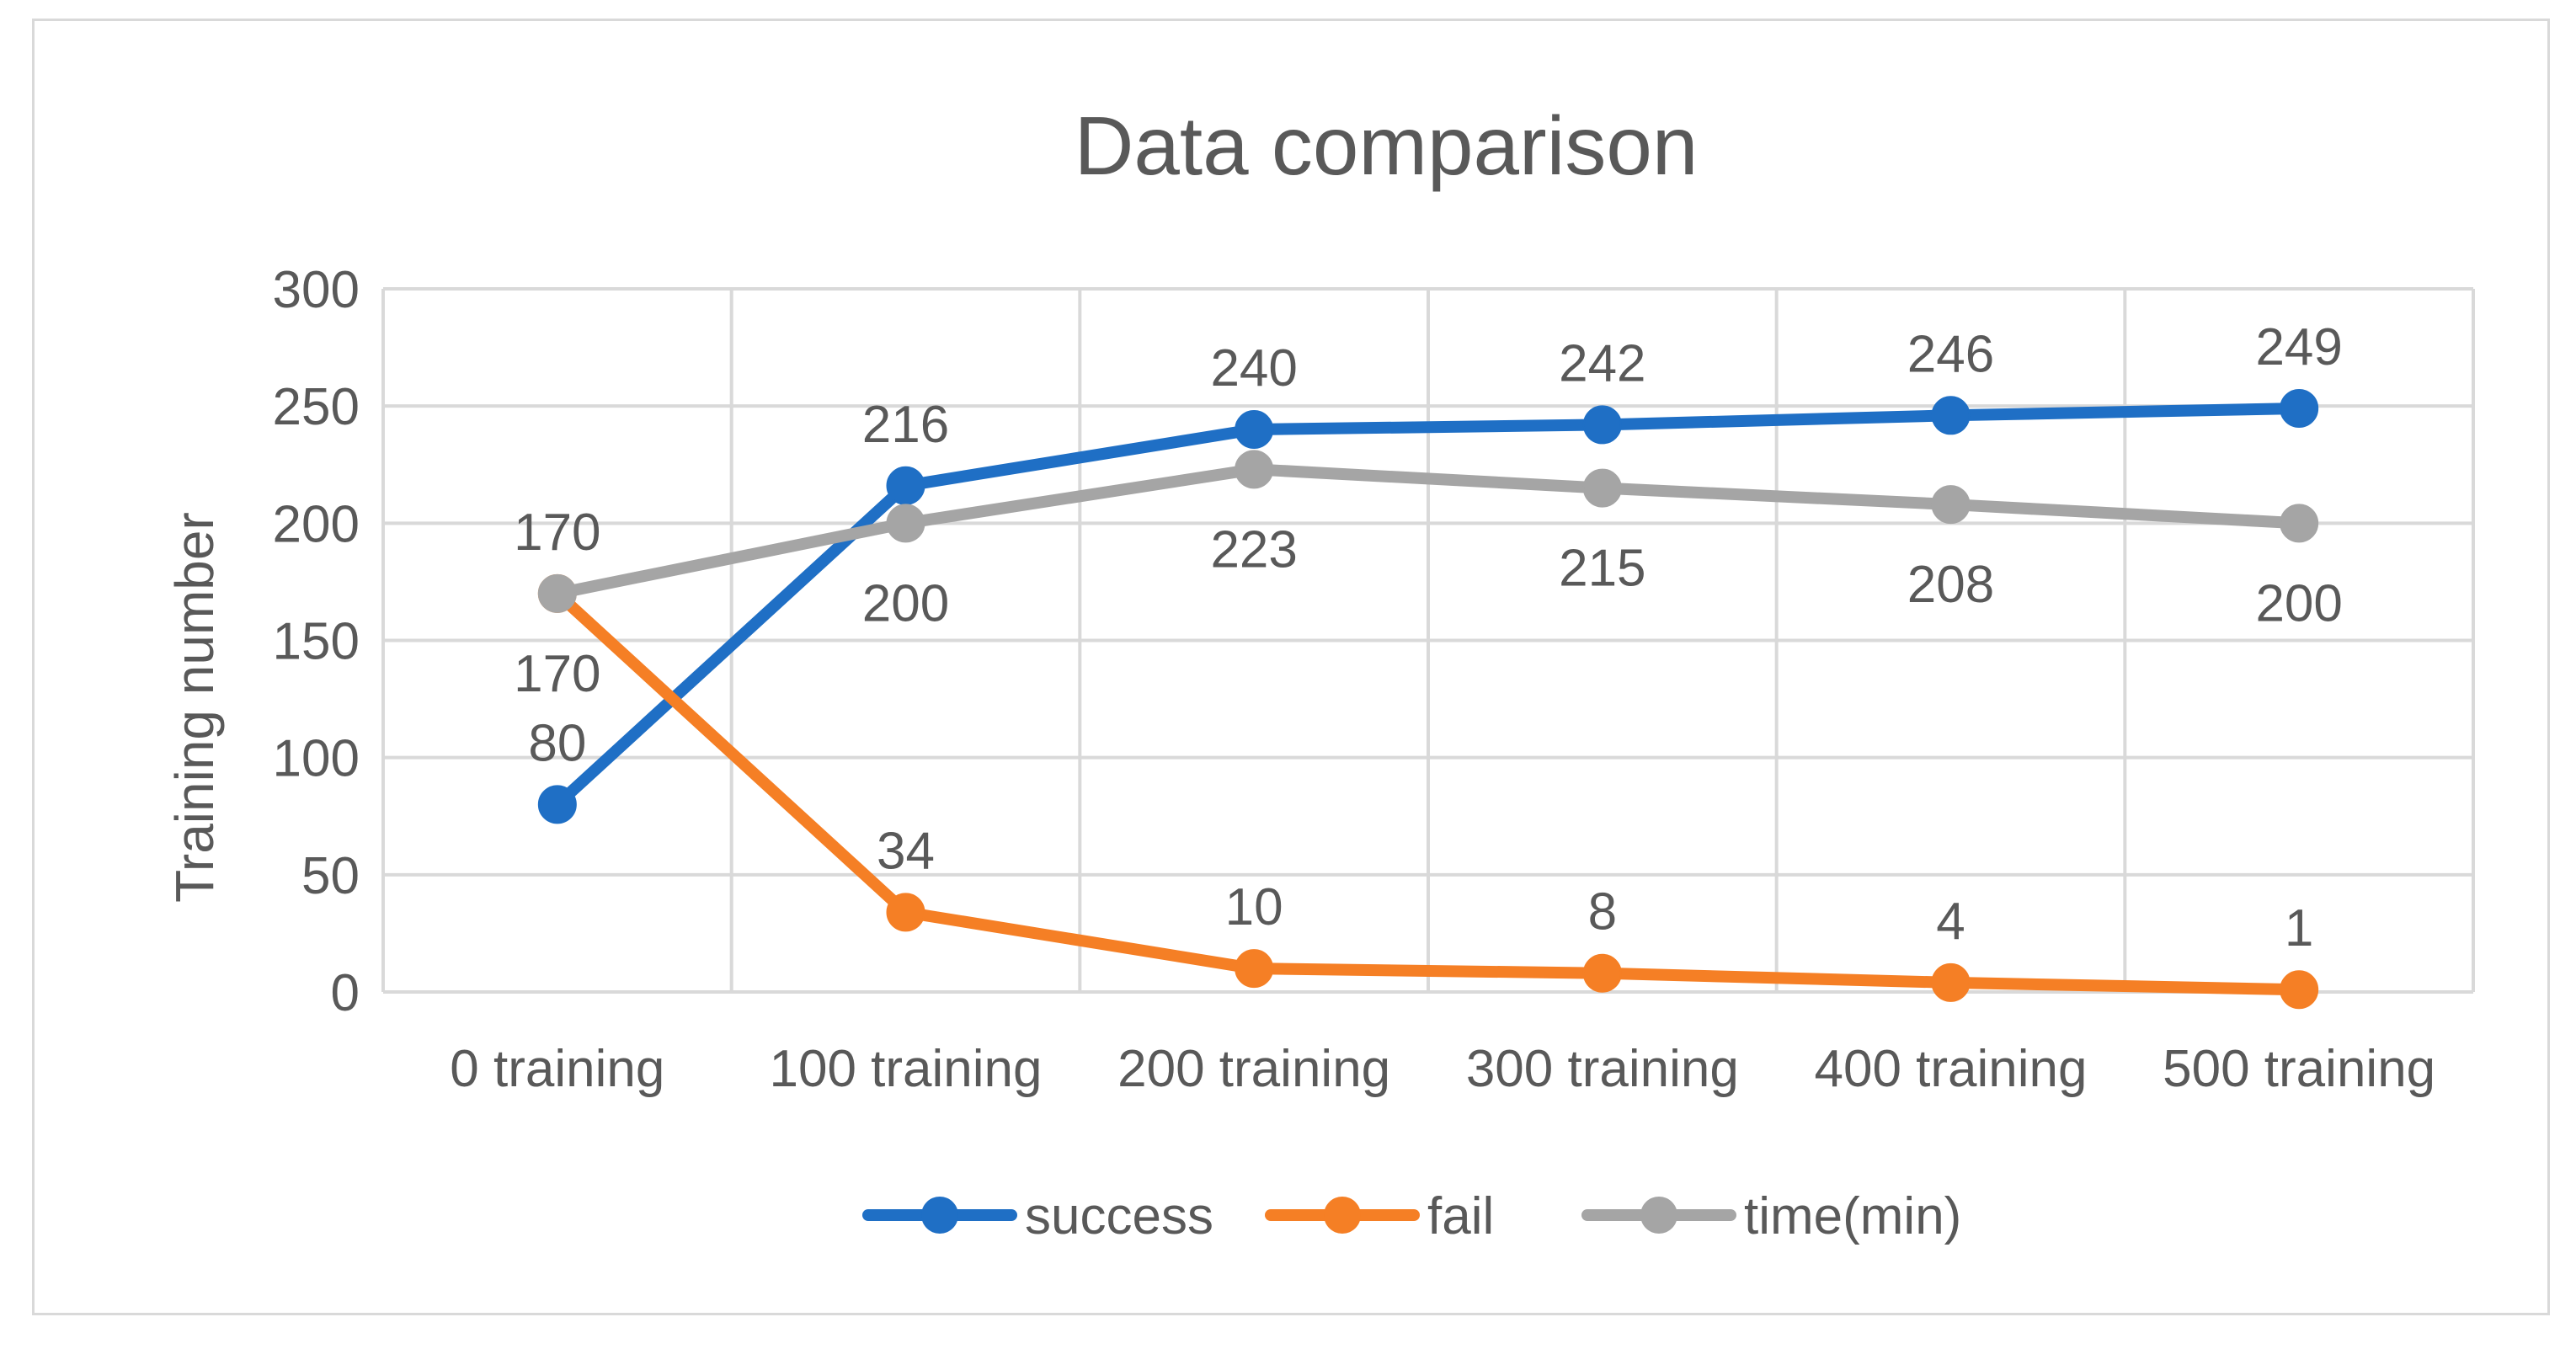 The height and width of the screenshot is (1349, 2576). I want to click on x-tick-label: 500 training, so click(2299, 1069).